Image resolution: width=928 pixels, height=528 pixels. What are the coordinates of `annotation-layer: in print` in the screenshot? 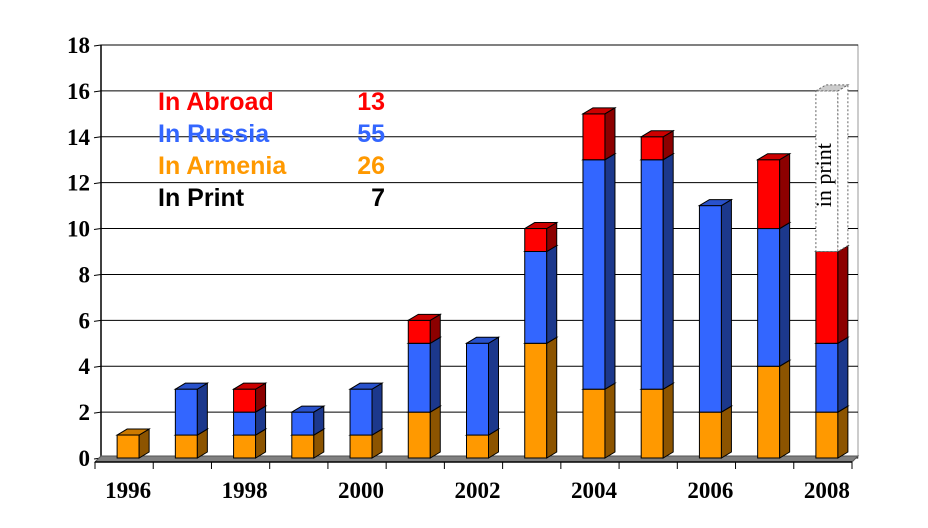 It's located at (823, 175).